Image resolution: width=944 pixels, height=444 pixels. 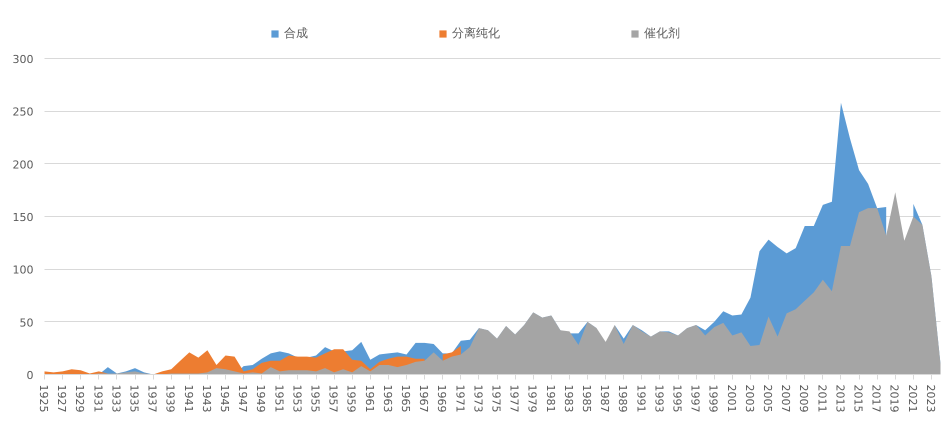 What do you see at coordinates (369, 398) in the screenshot?
I see `x-tick-label: 1961` at bounding box center [369, 398].